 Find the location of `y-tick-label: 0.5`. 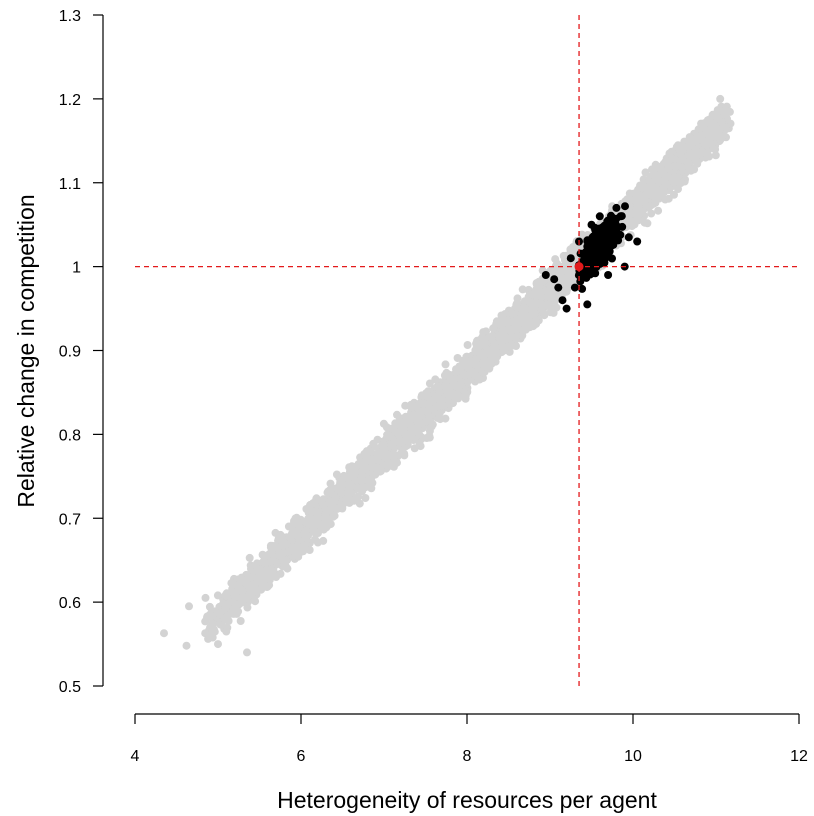

y-tick-label: 0.5 is located at coordinates (70, 687).